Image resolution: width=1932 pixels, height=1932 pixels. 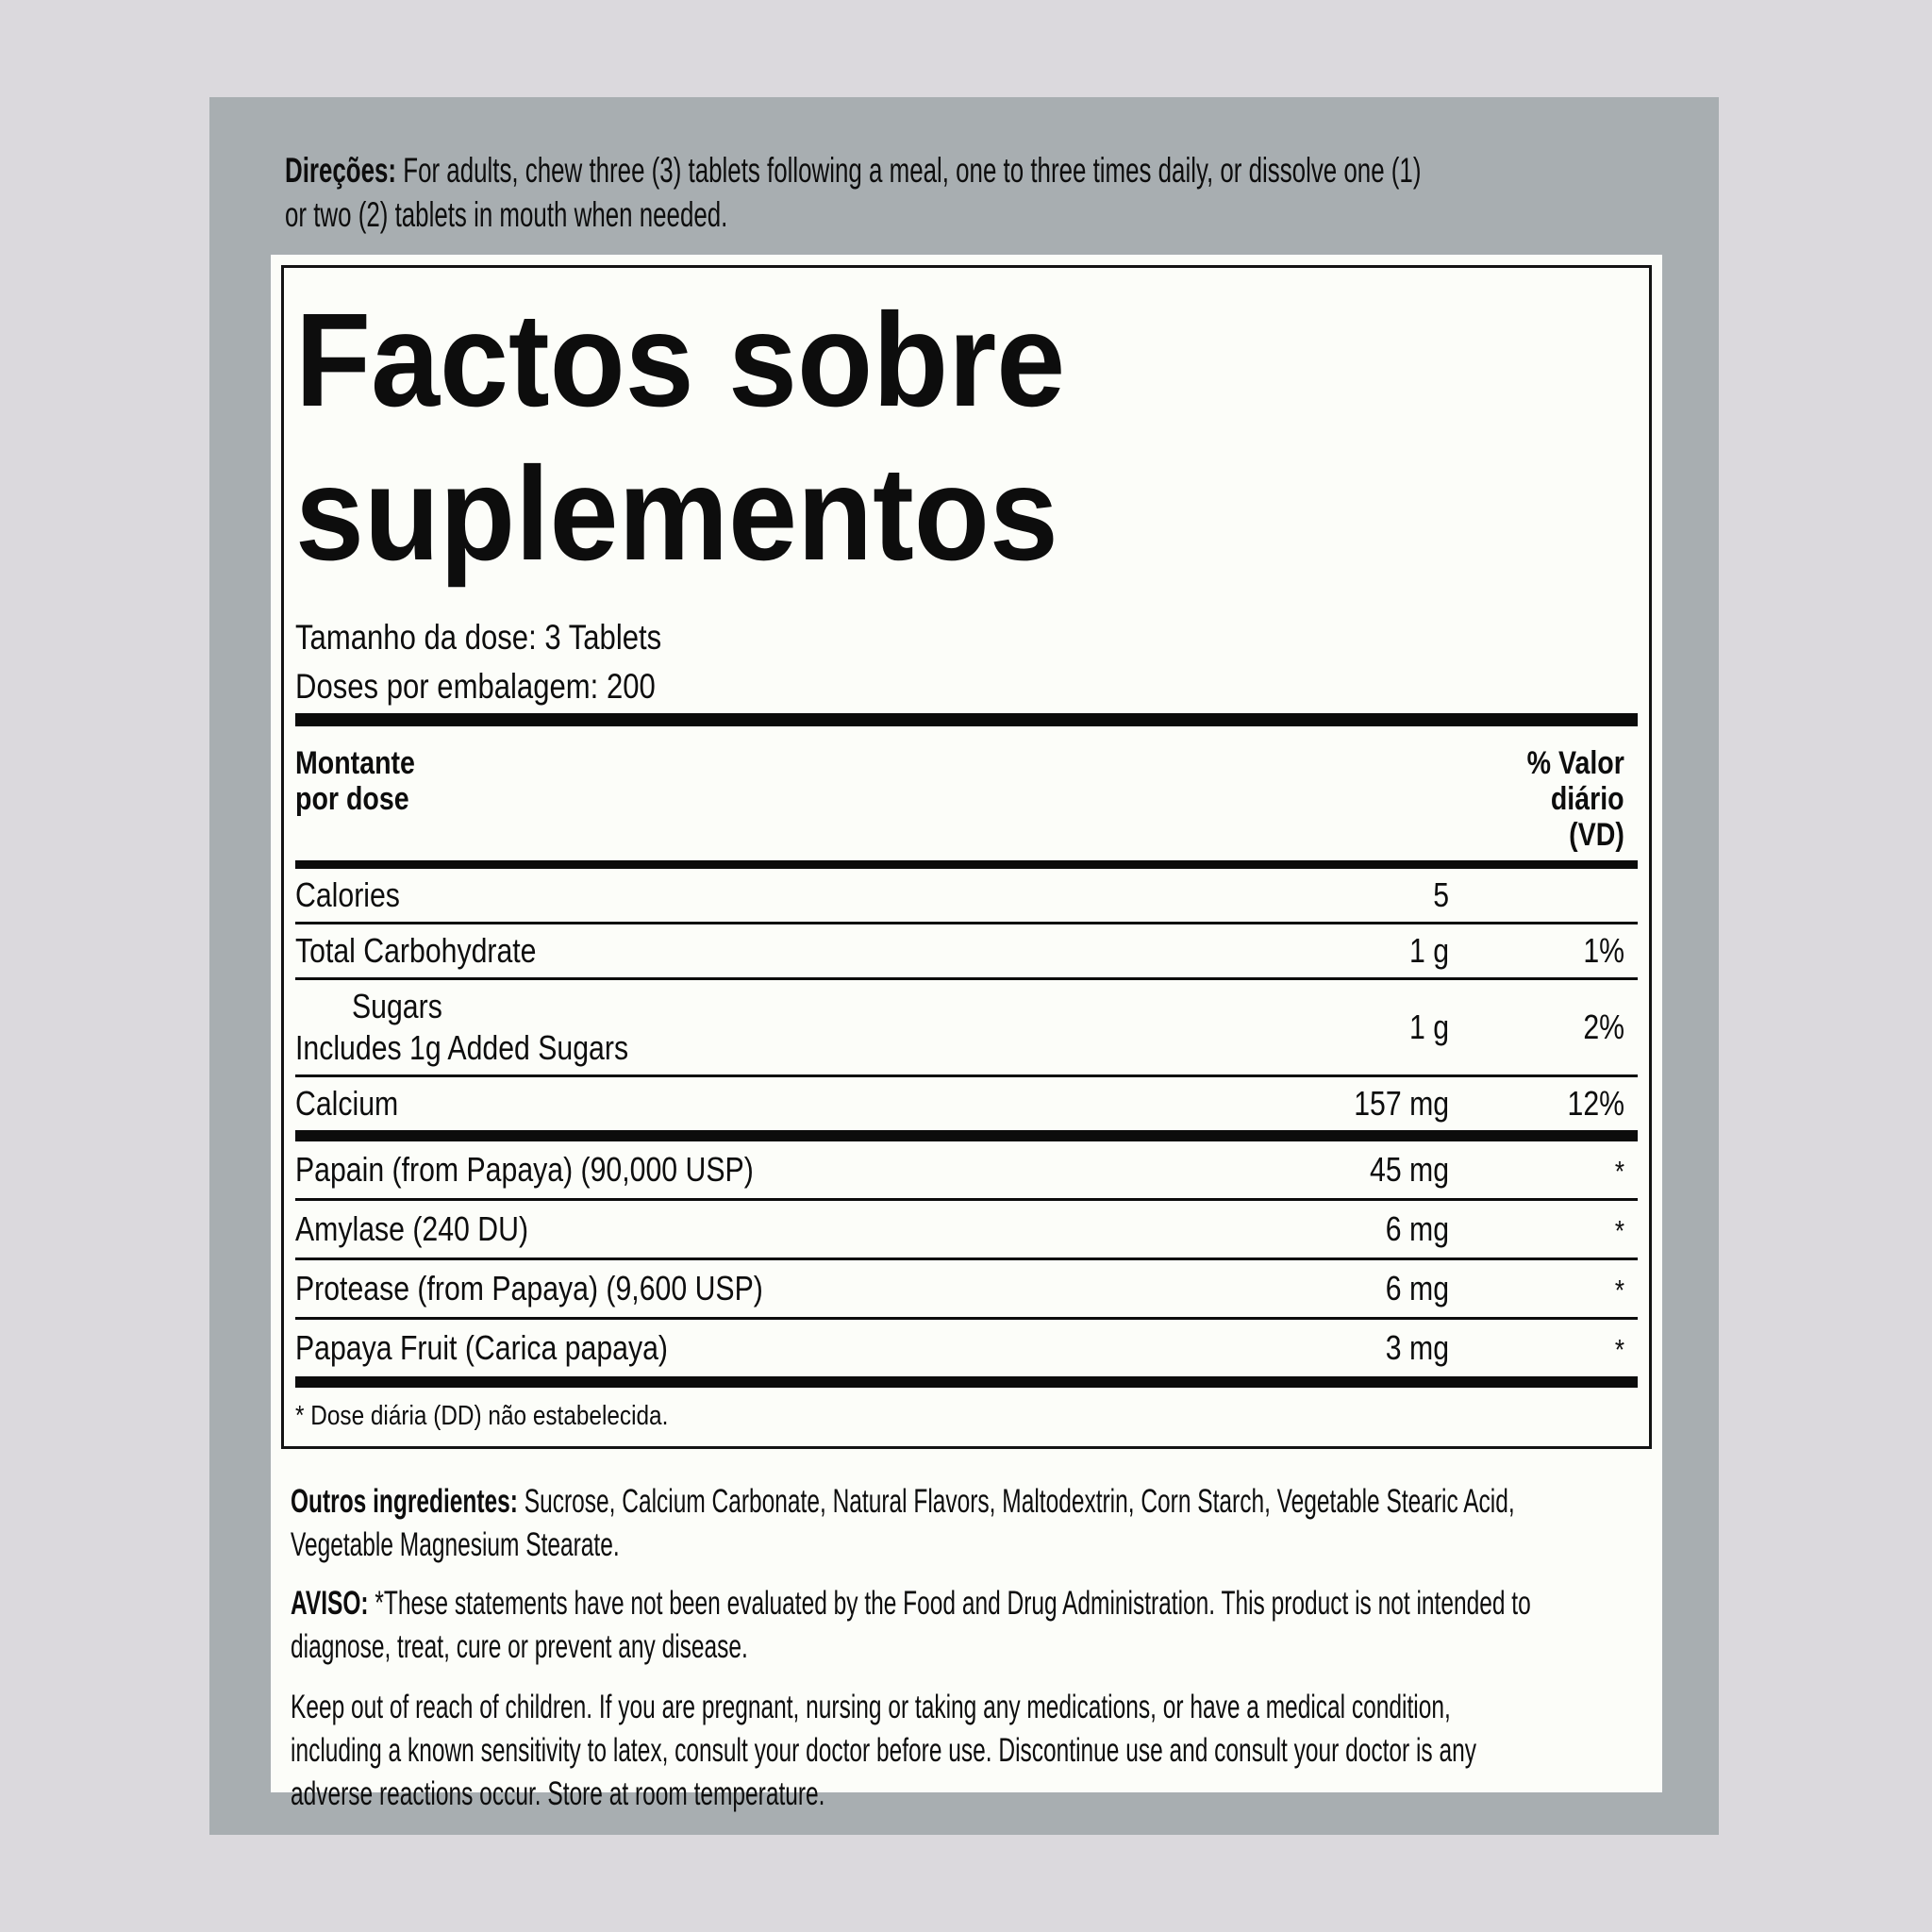 What do you see at coordinates (681, 359) in the screenshot?
I see `facts-title-text-1: Factos sobre` at bounding box center [681, 359].